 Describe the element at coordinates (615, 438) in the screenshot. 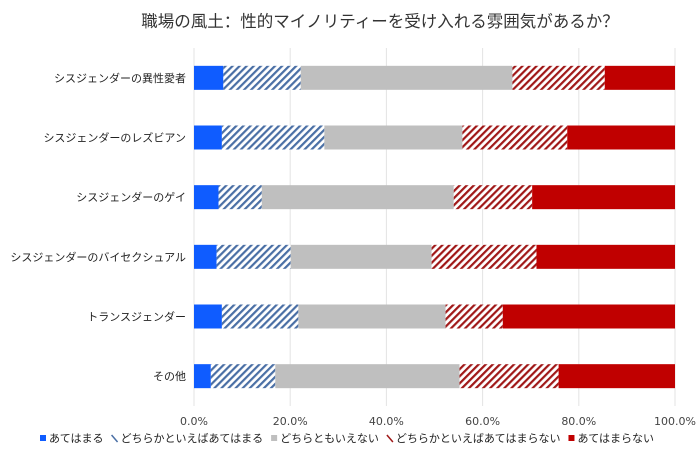

I see `legend-label: あてはまらない` at that location.